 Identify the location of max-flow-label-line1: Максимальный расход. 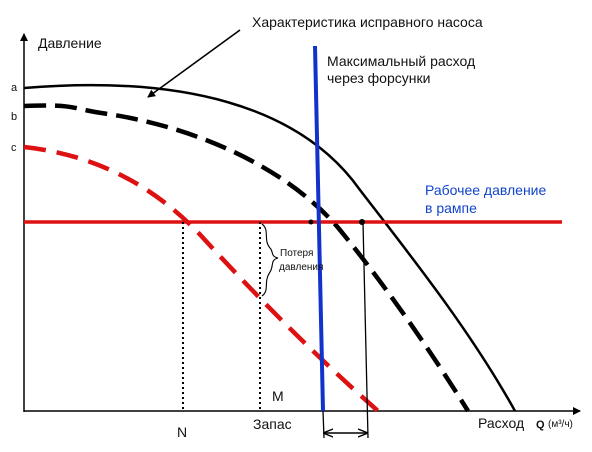
(401, 61).